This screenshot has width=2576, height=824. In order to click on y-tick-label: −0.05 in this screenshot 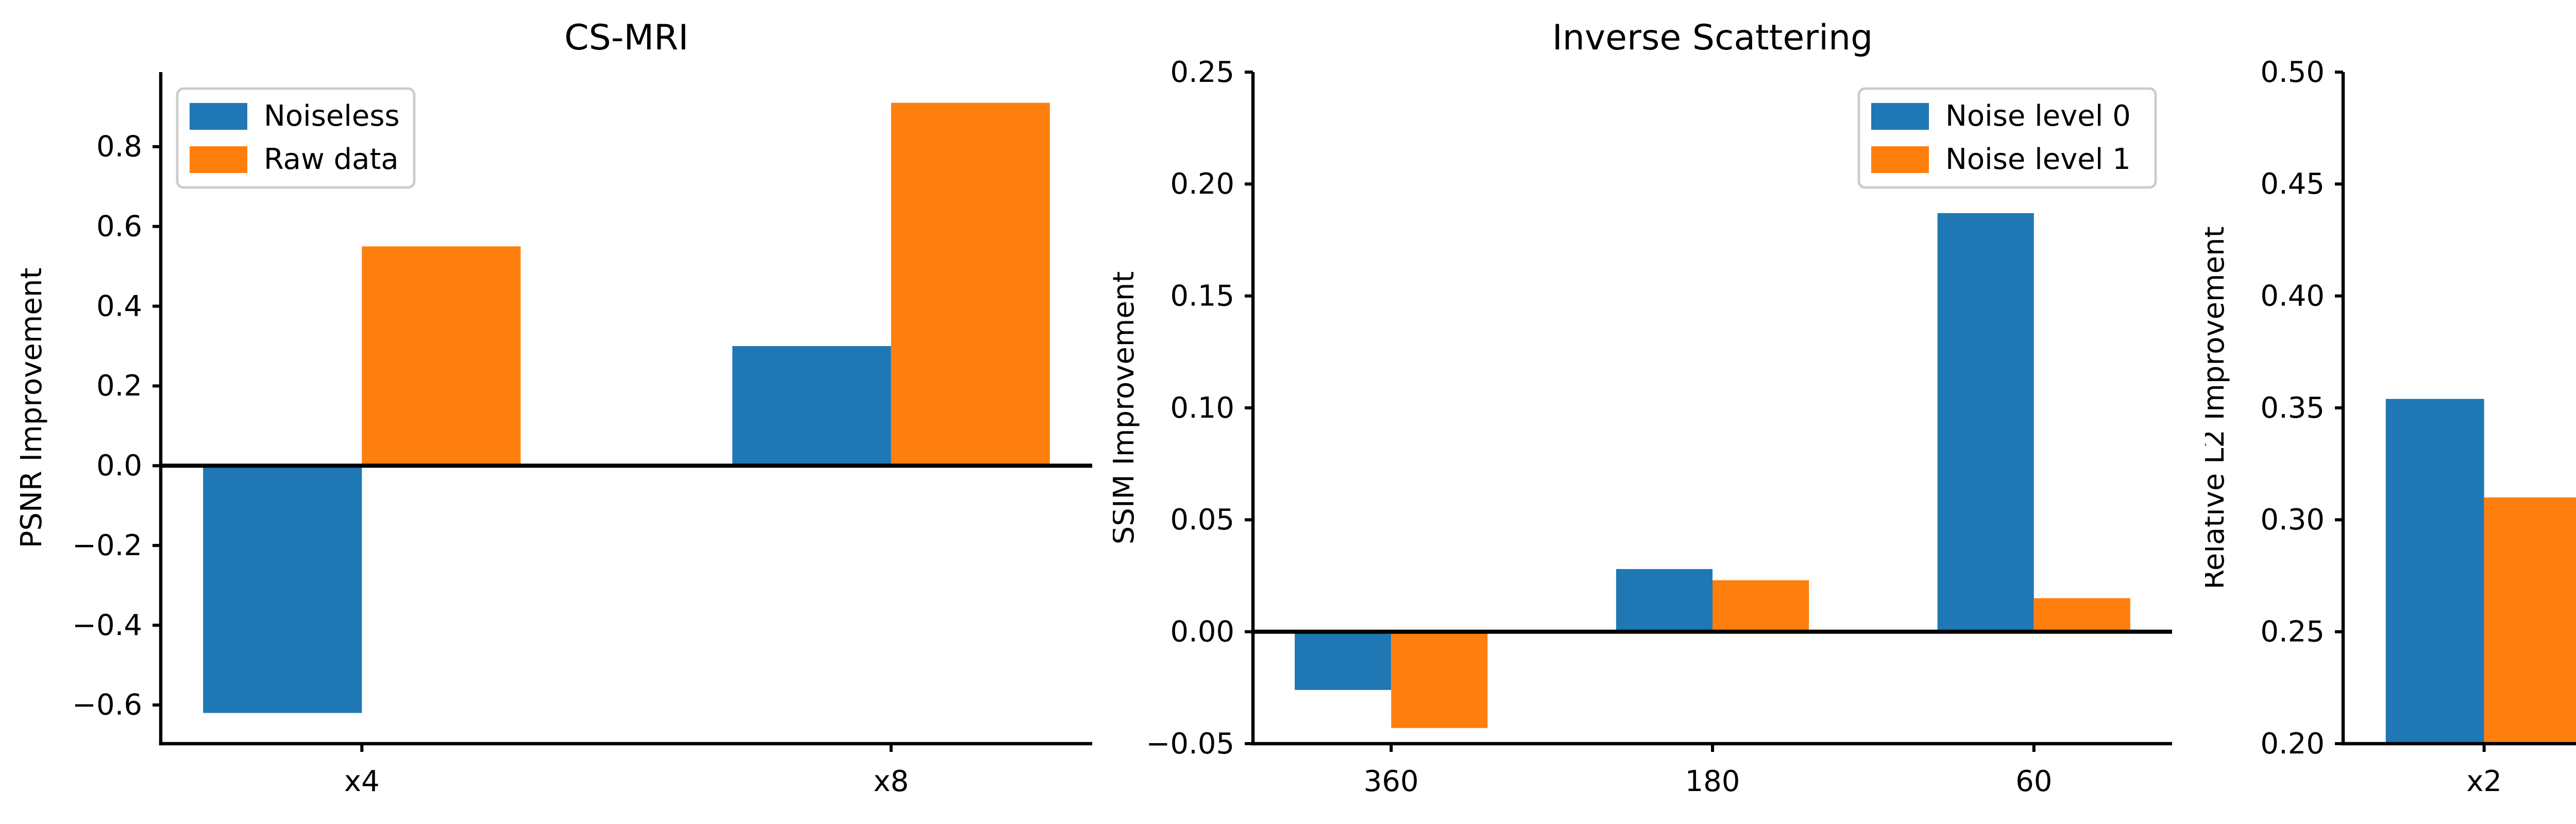, I will do `click(1190, 744)`.